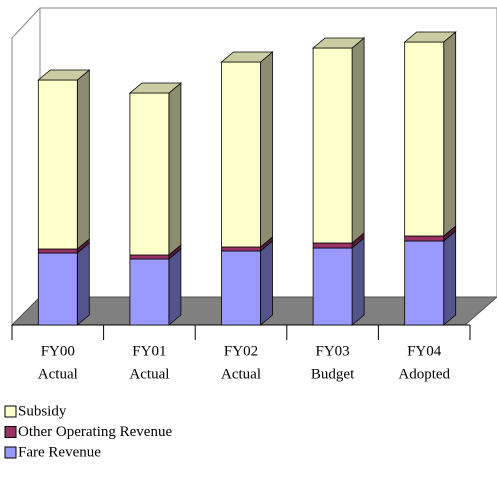 The image size is (497, 483). Describe the element at coordinates (42, 411) in the screenshot. I see `legend-label: Subsidy` at that location.